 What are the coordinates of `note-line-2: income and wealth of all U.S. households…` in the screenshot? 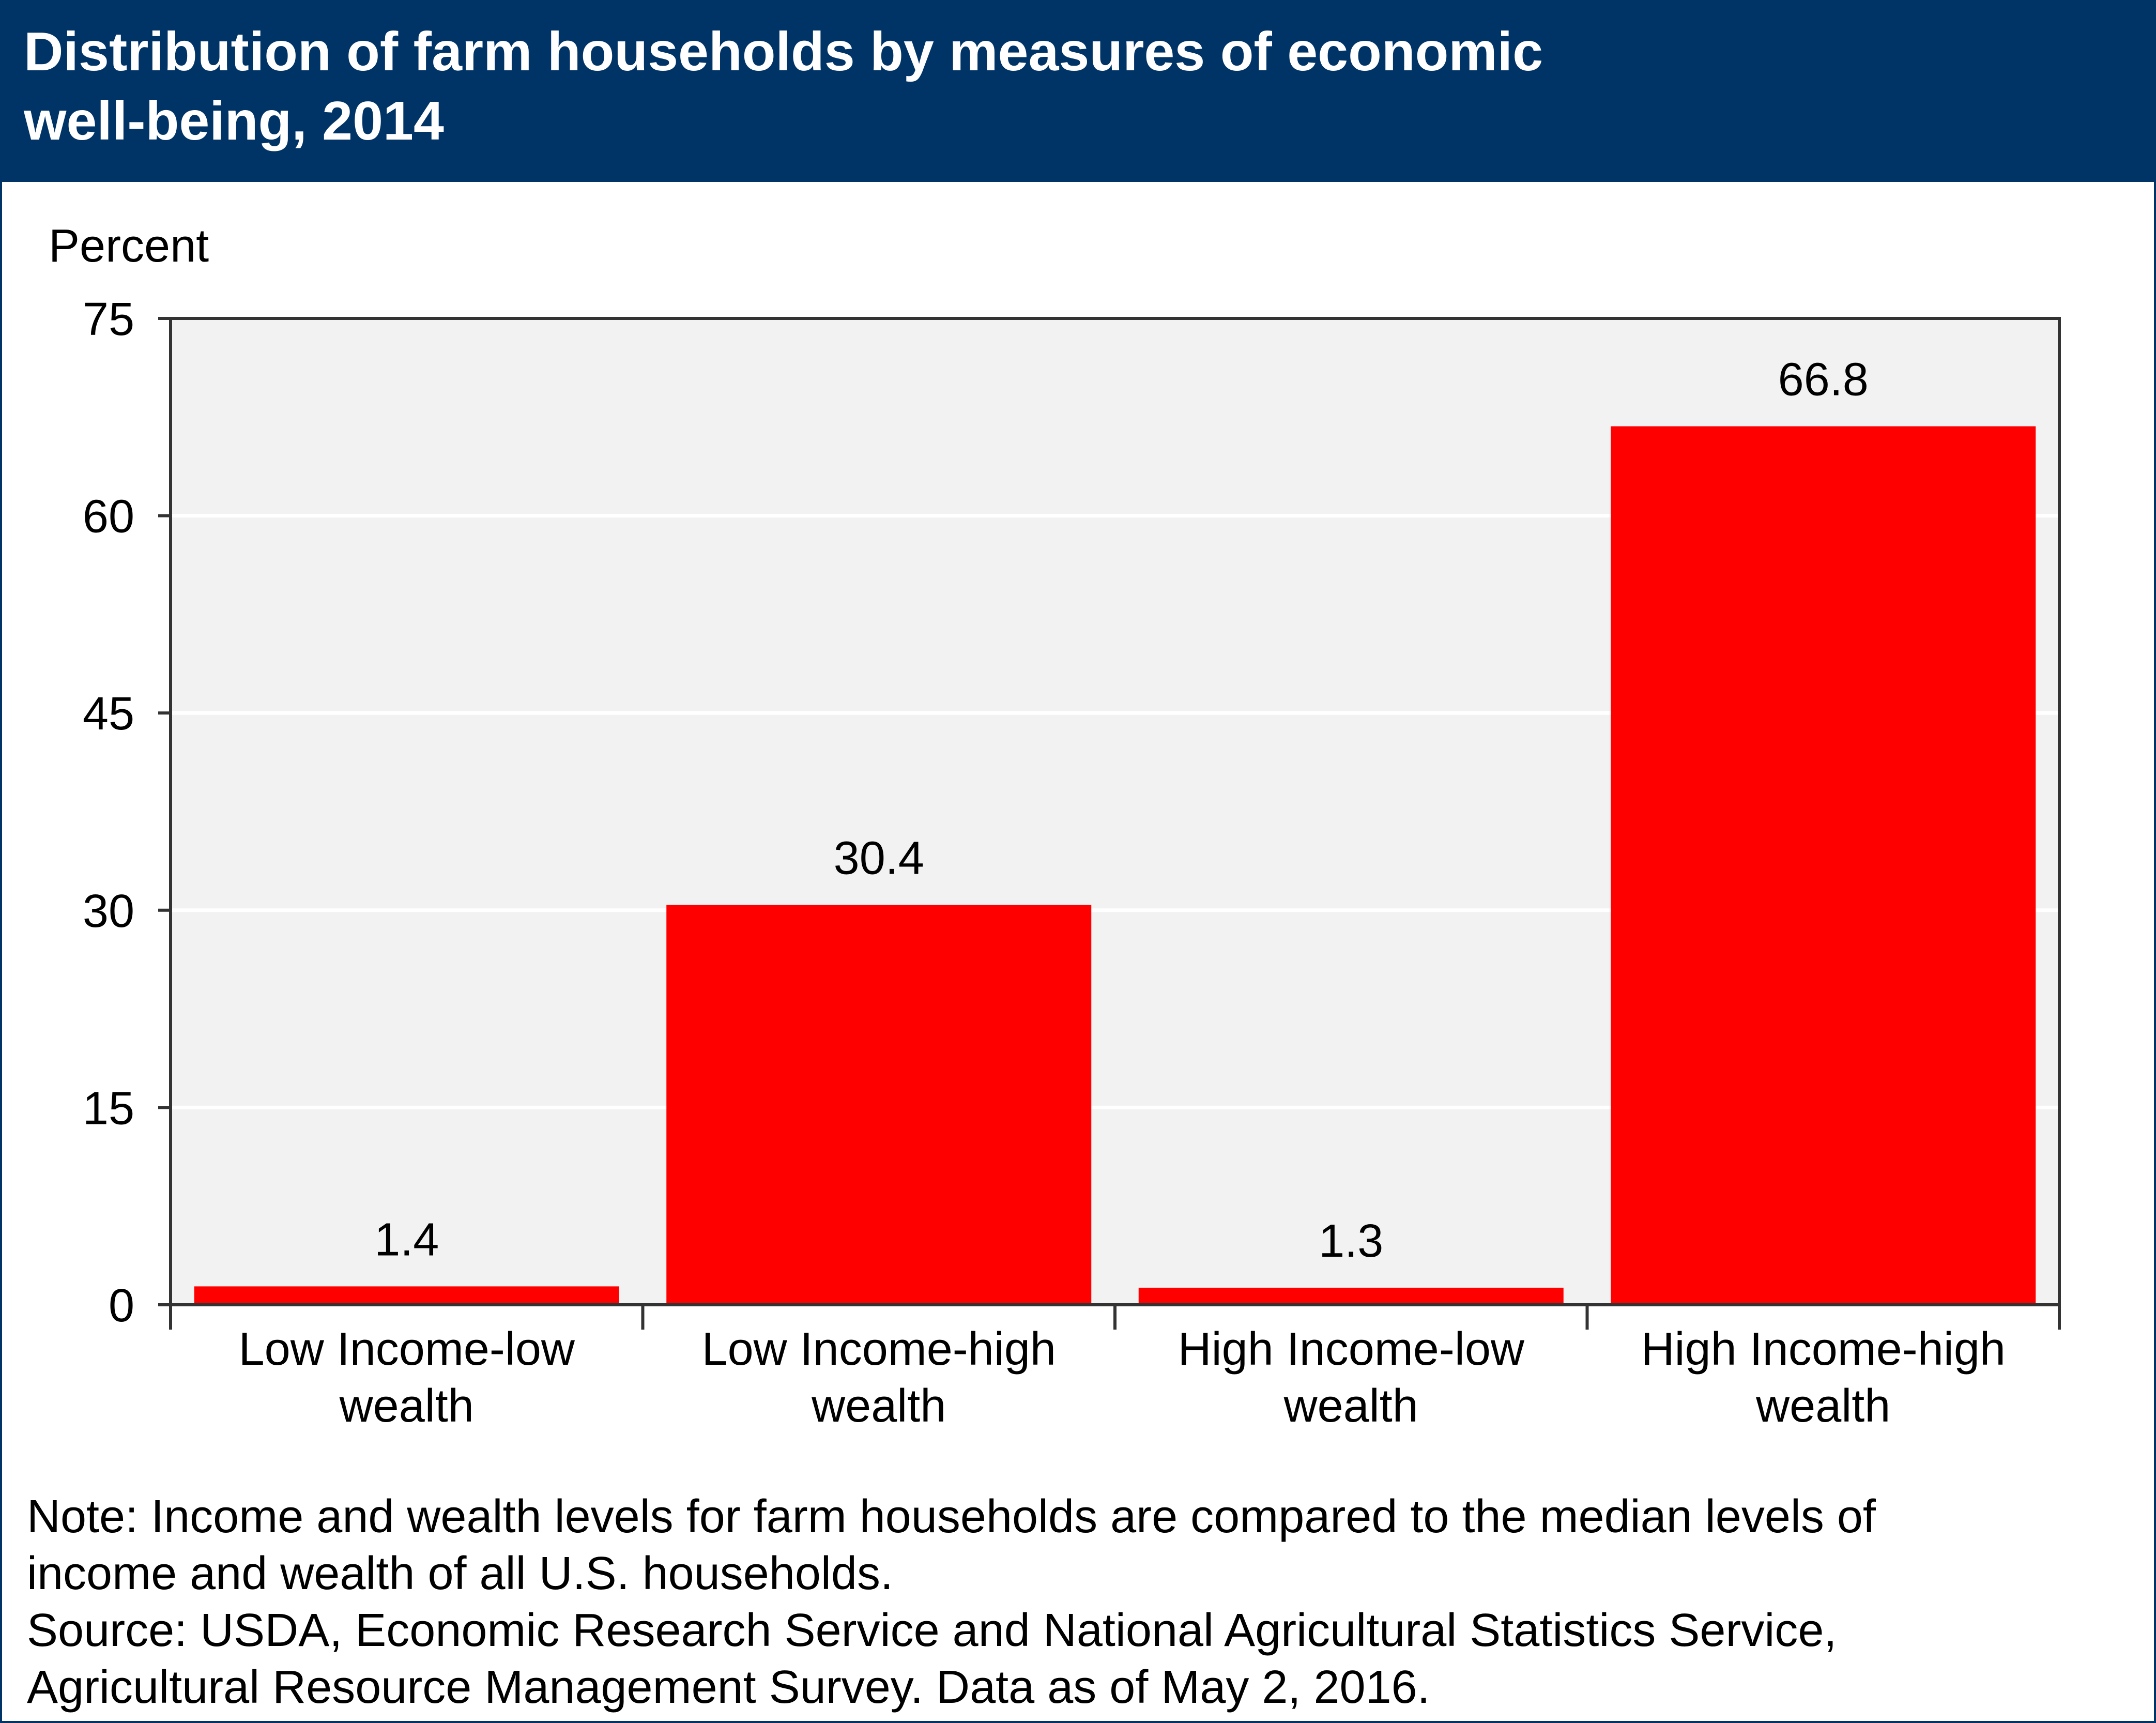 It's located at (460, 1574).